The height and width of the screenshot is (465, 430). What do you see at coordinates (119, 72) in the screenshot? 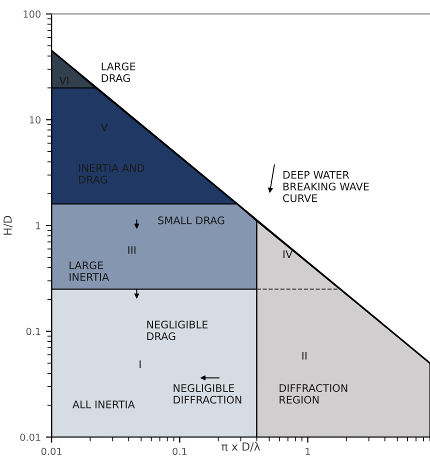
I see `annotation: LARGE DRAG` at bounding box center [119, 72].